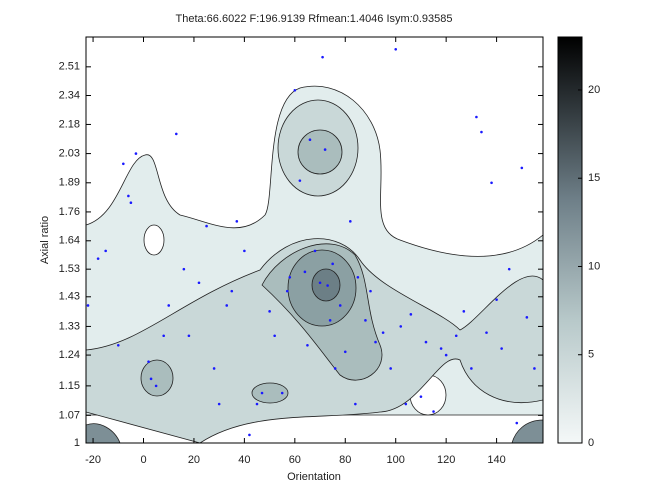  What do you see at coordinates (244, 460) in the screenshot?
I see `x-tick-label: 40` at bounding box center [244, 460].